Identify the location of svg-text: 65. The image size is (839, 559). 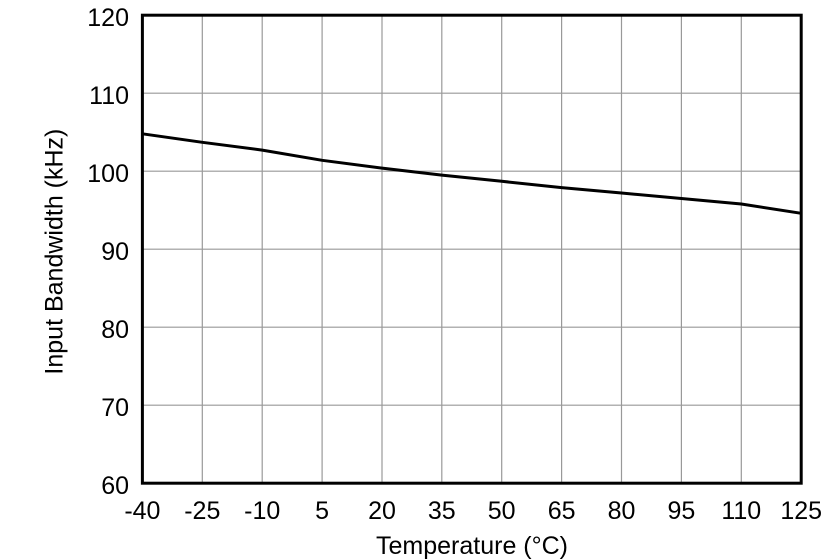
(562, 511).